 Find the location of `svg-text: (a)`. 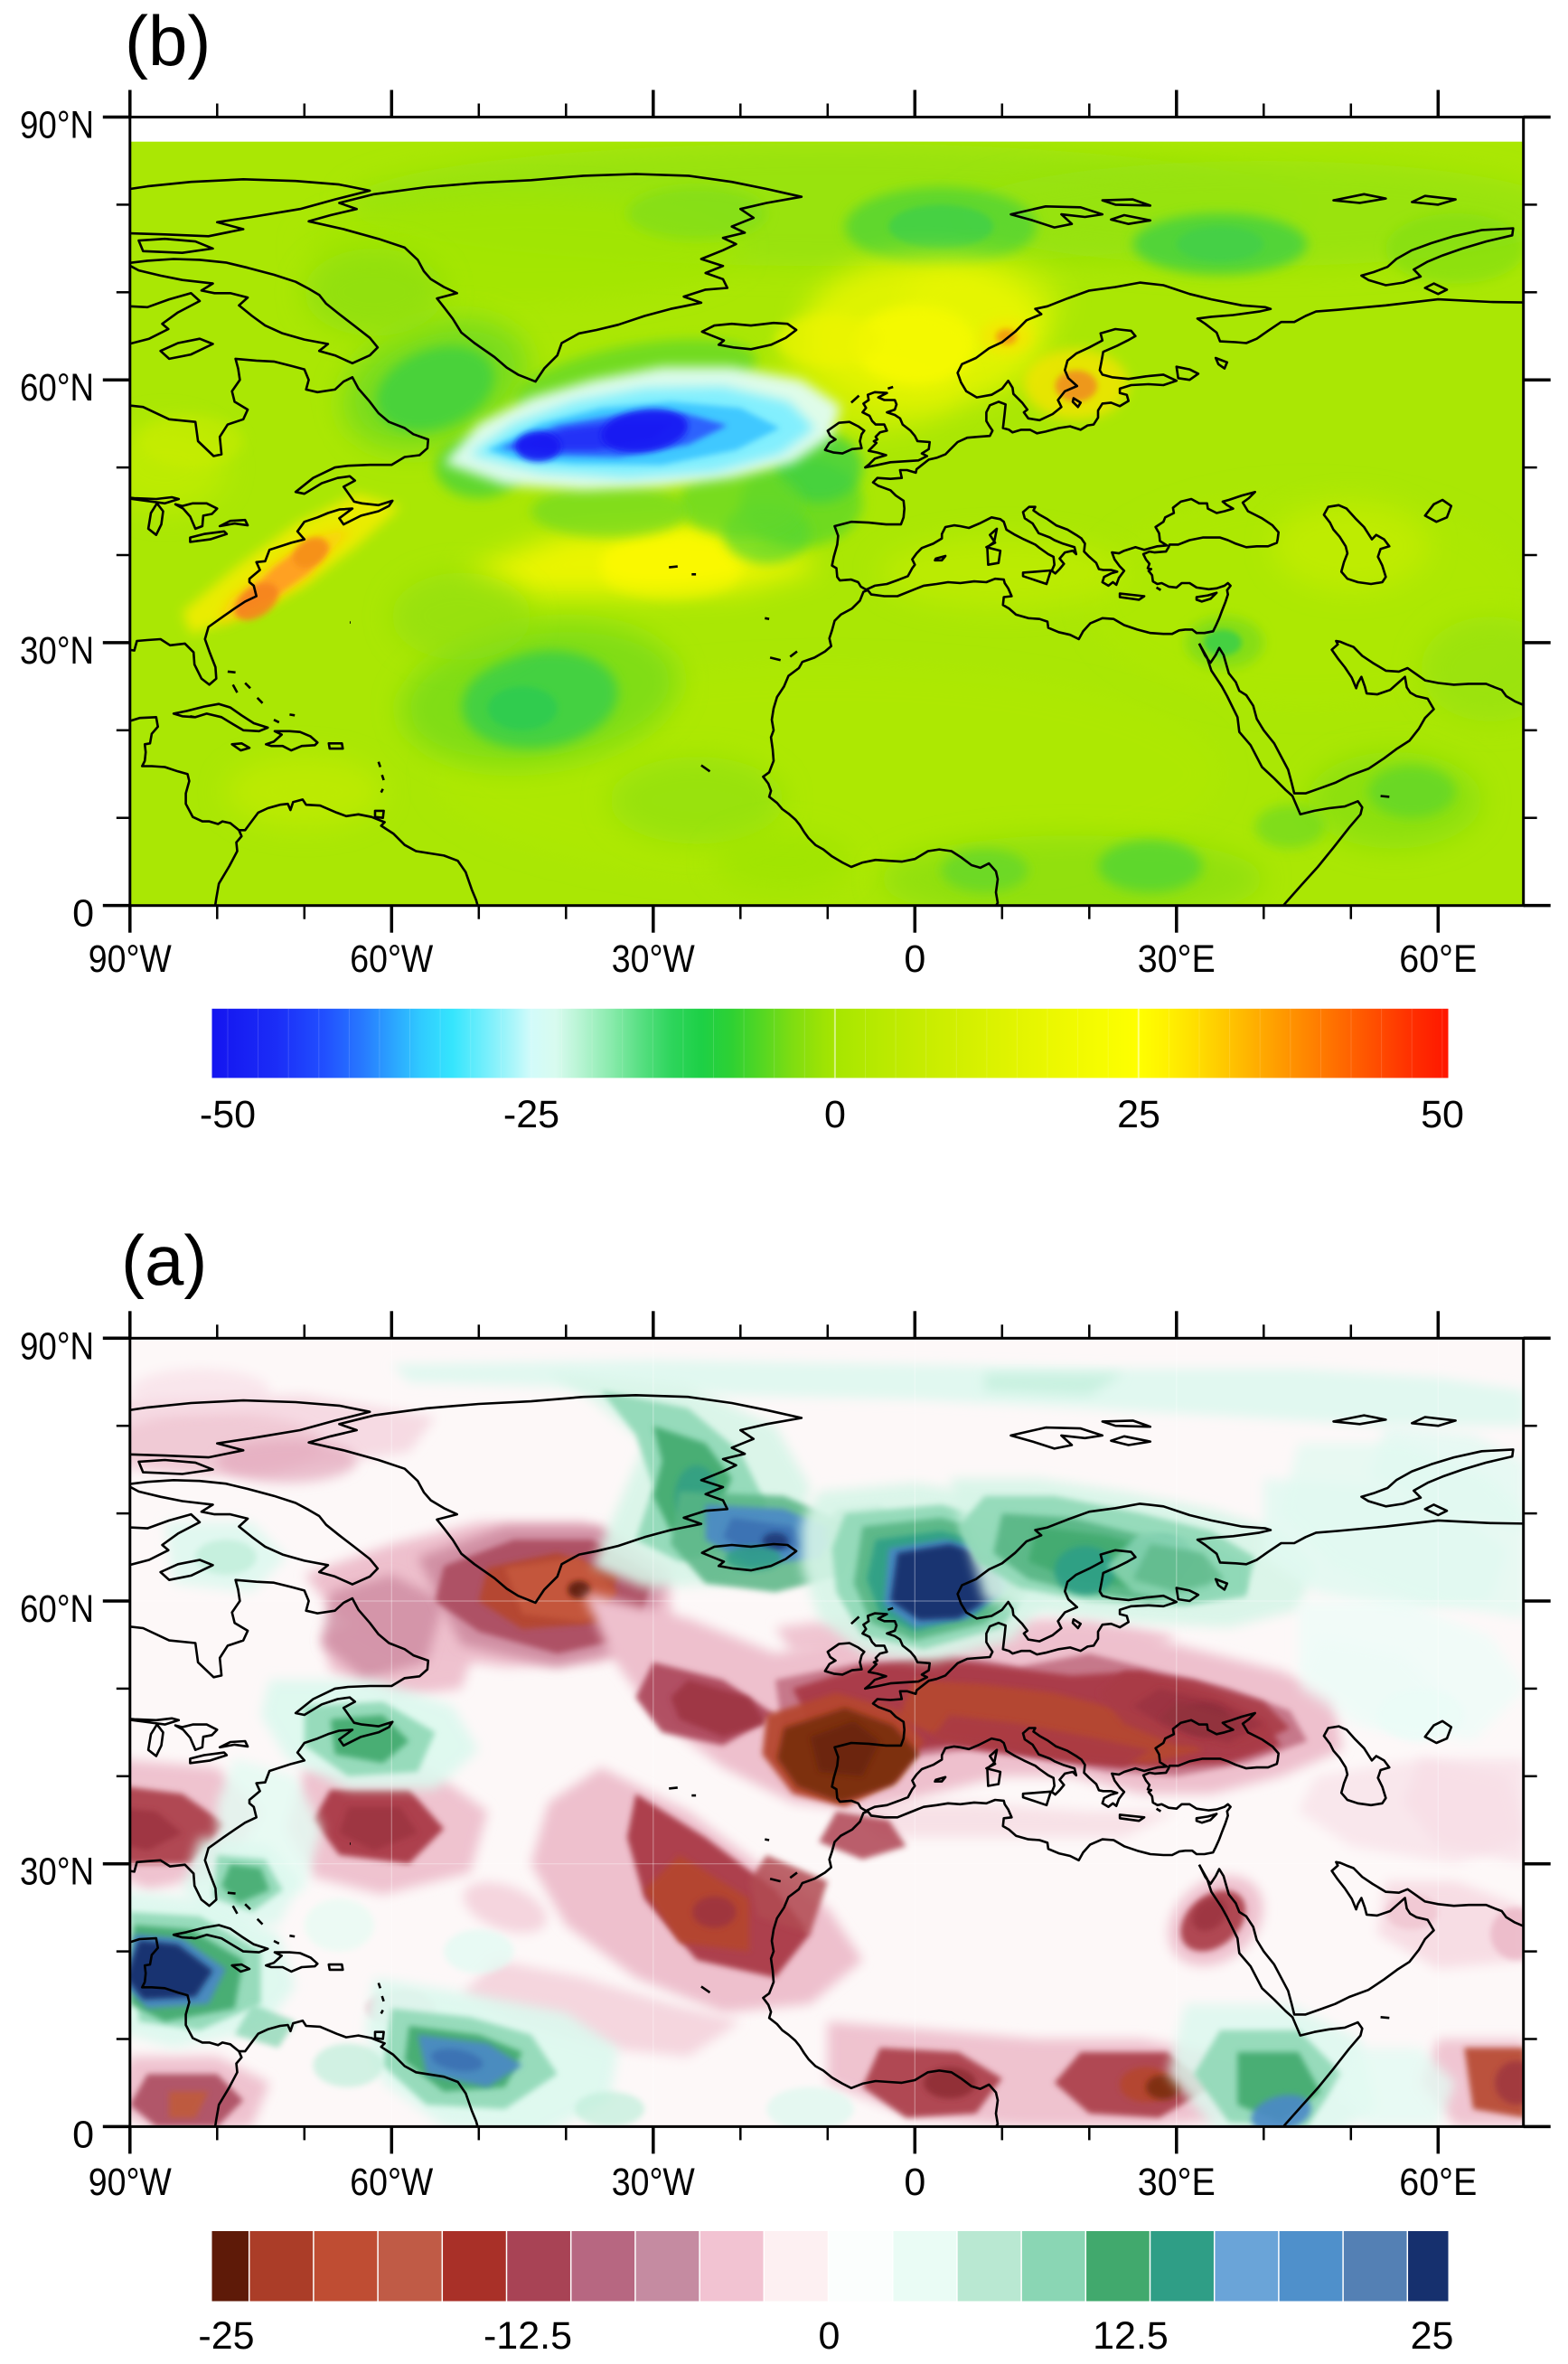

svg-text: (a) is located at coordinates (164, 1260).